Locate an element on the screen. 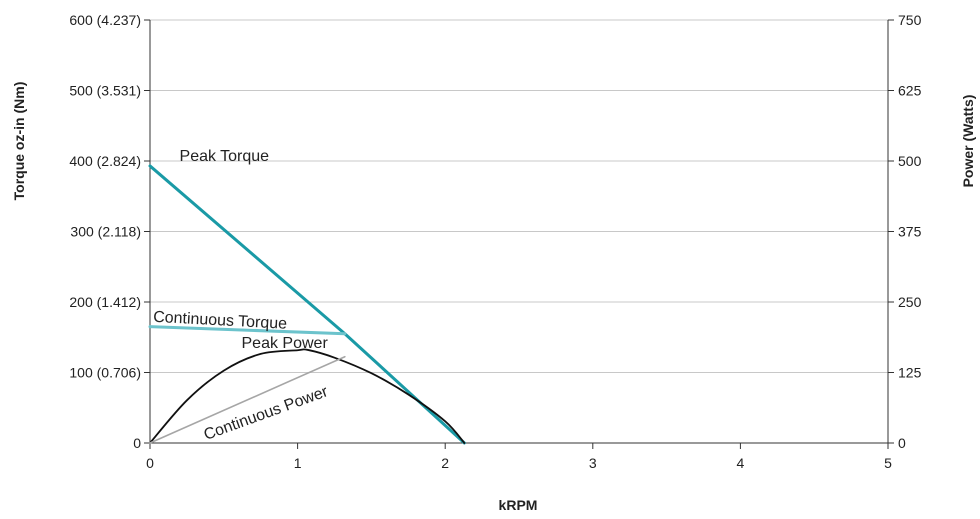  x-tick-label: 5 is located at coordinates (888, 463).